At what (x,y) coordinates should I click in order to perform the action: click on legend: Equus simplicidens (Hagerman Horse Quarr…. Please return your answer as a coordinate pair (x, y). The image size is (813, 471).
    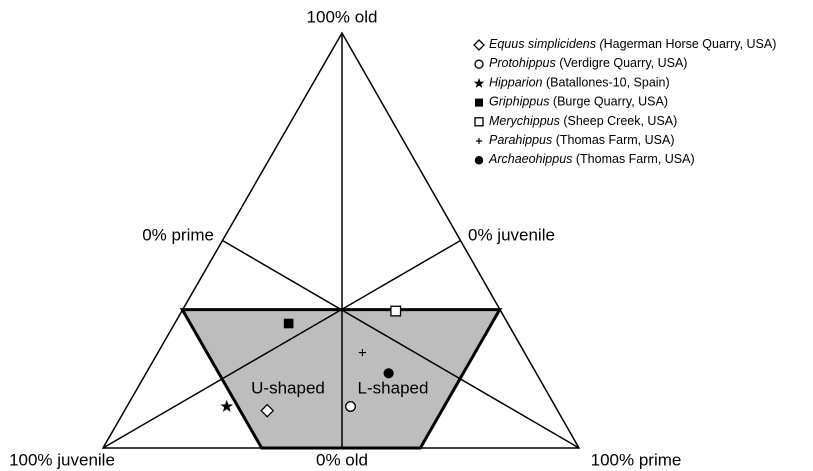
    Looking at the image, I should click on (624, 101).